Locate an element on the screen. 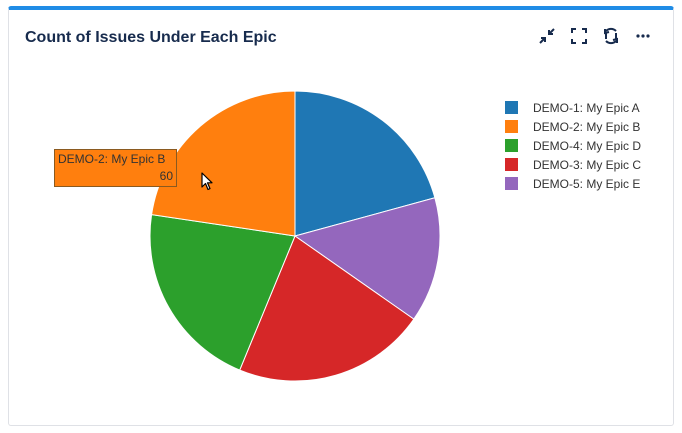  widget-title: Count of Issues Under Each Epic is located at coordinates (151, 37).